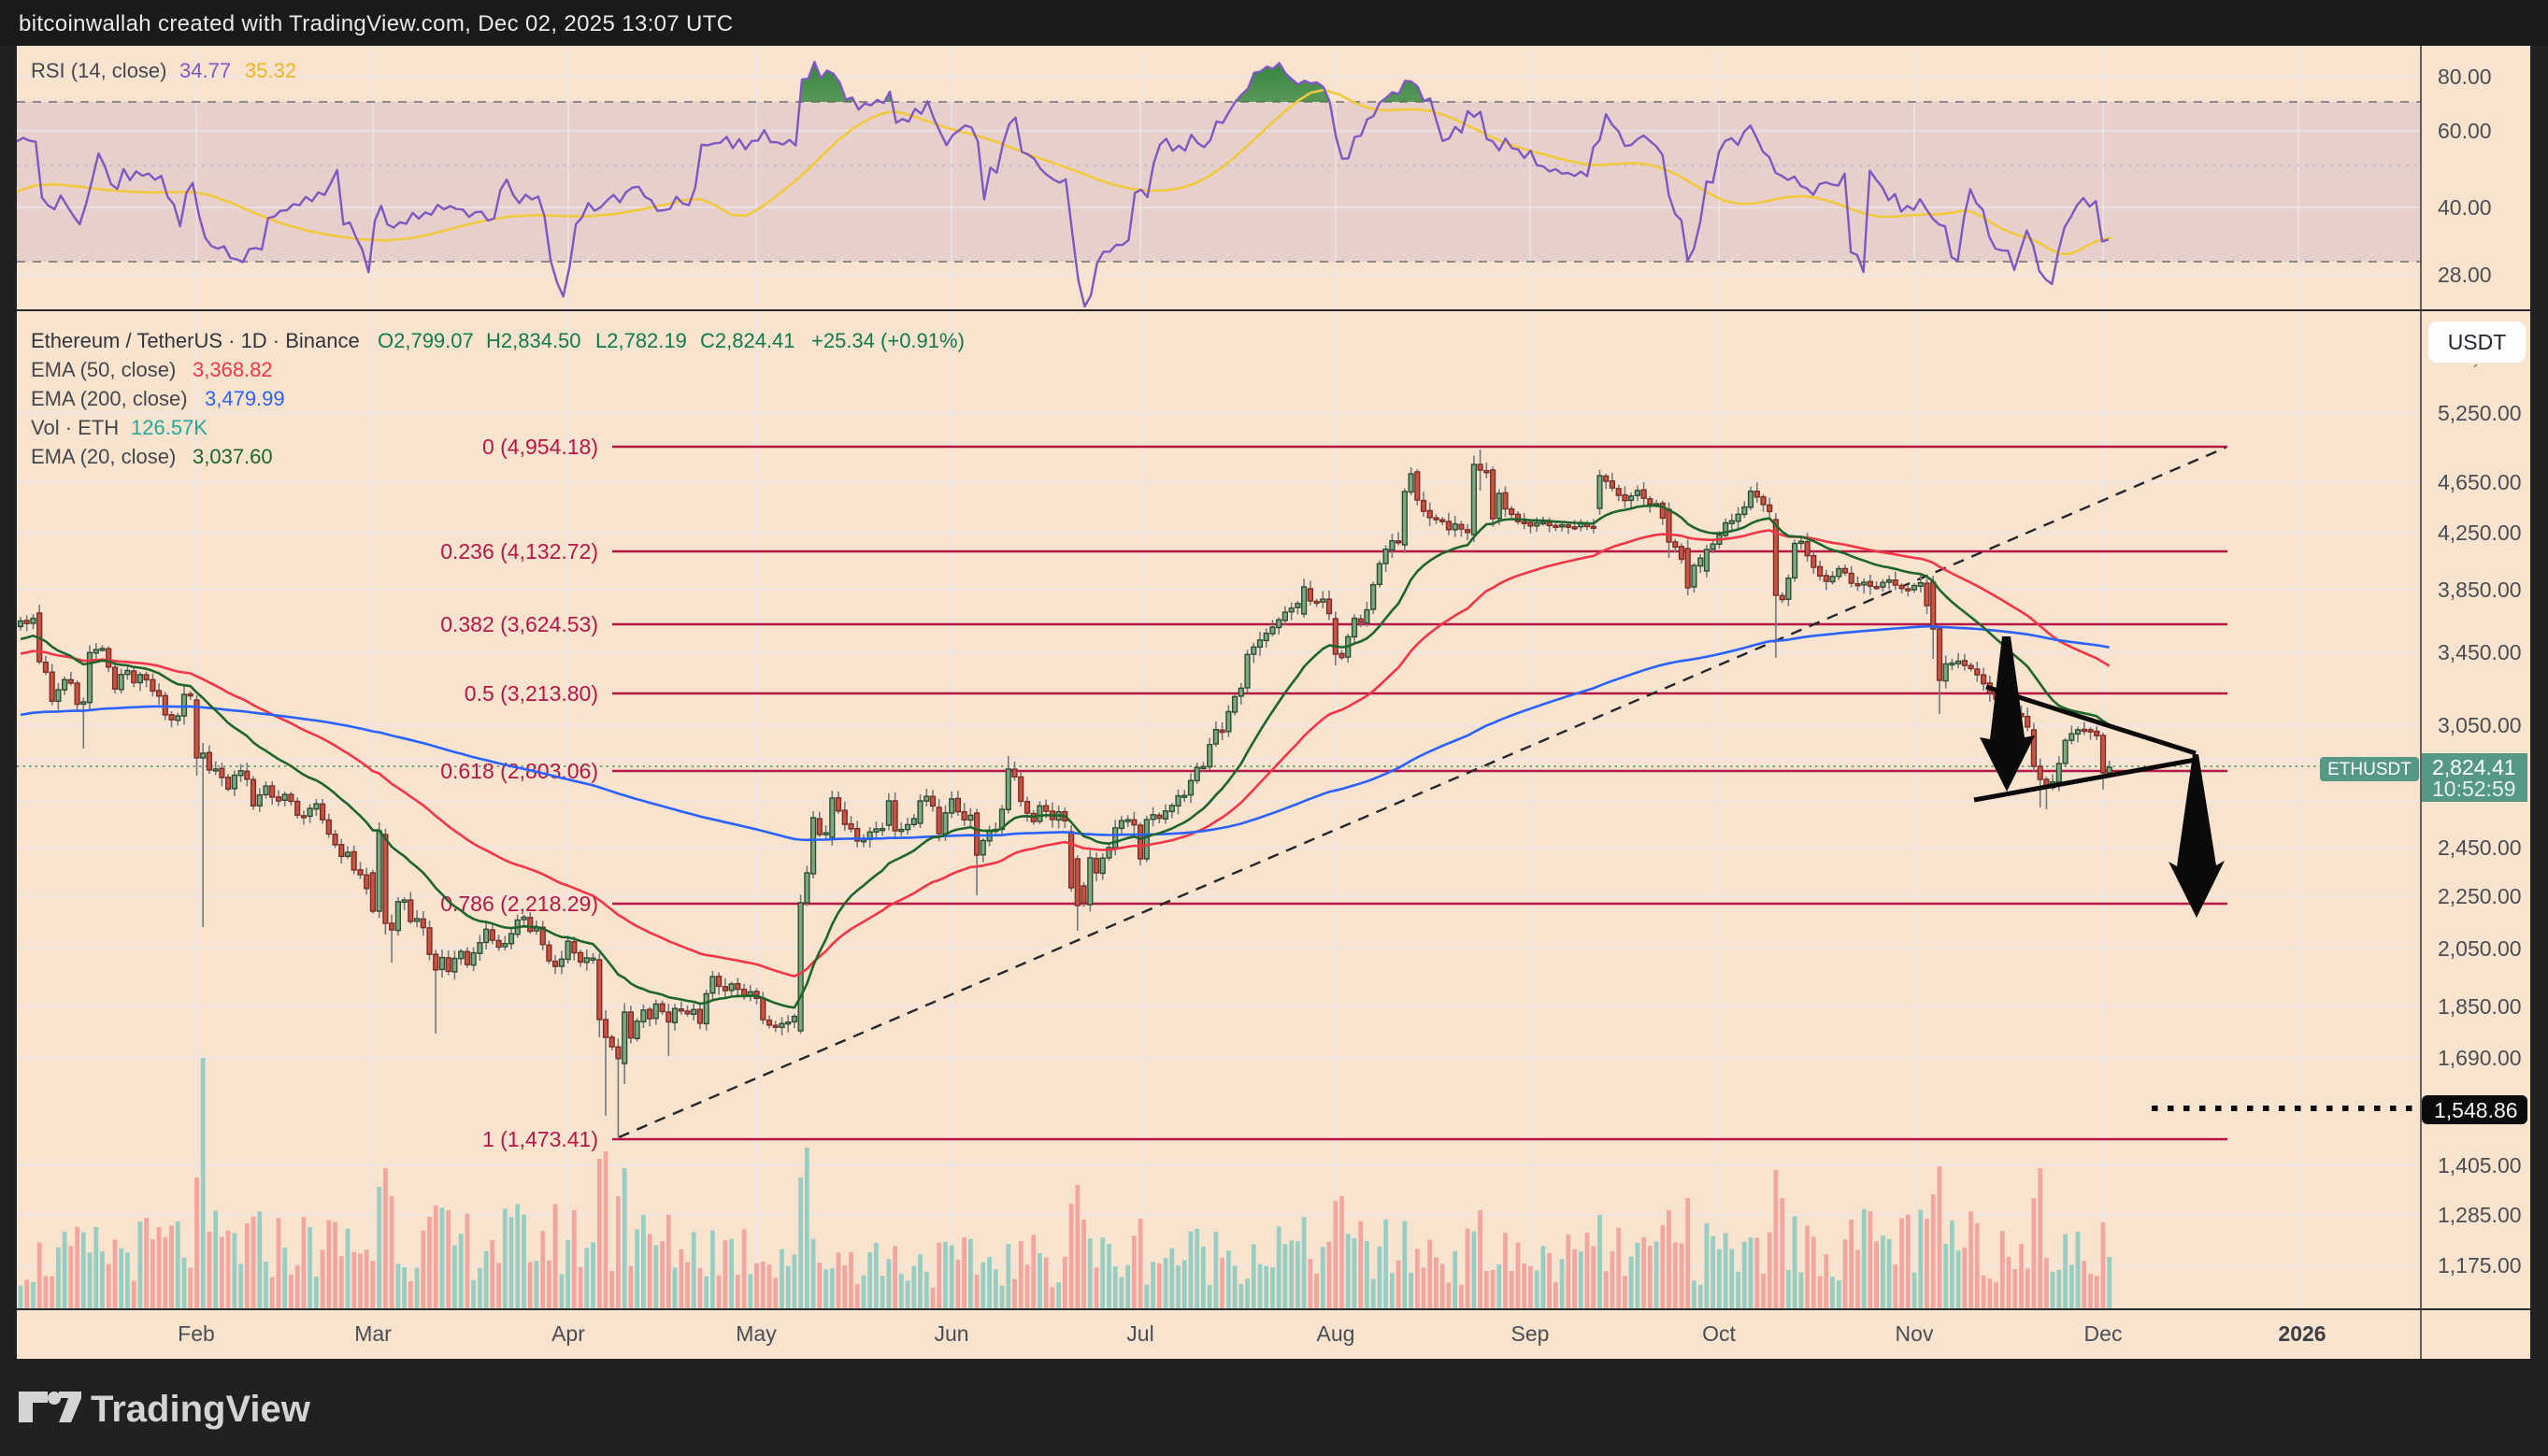 This screenshot has height=1456, width=2548. Describe the element at coordinates (233, 369) in the screenshot. I see `svg-text: 3,368.82` at that location.